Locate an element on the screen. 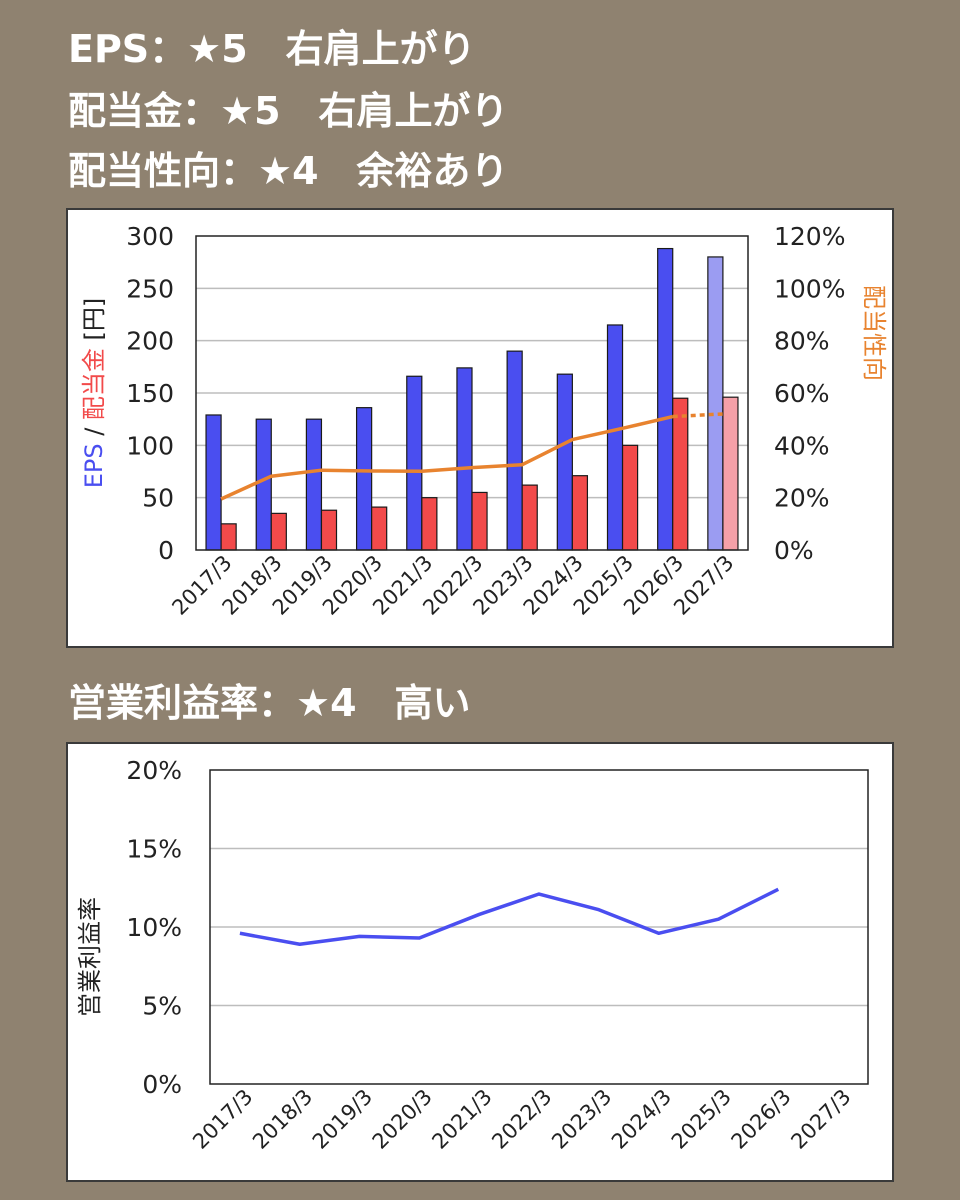 This screenshot has width=960, height=1200. y-right-axis-label: 配当性向 is located at coordinates (874, 333).